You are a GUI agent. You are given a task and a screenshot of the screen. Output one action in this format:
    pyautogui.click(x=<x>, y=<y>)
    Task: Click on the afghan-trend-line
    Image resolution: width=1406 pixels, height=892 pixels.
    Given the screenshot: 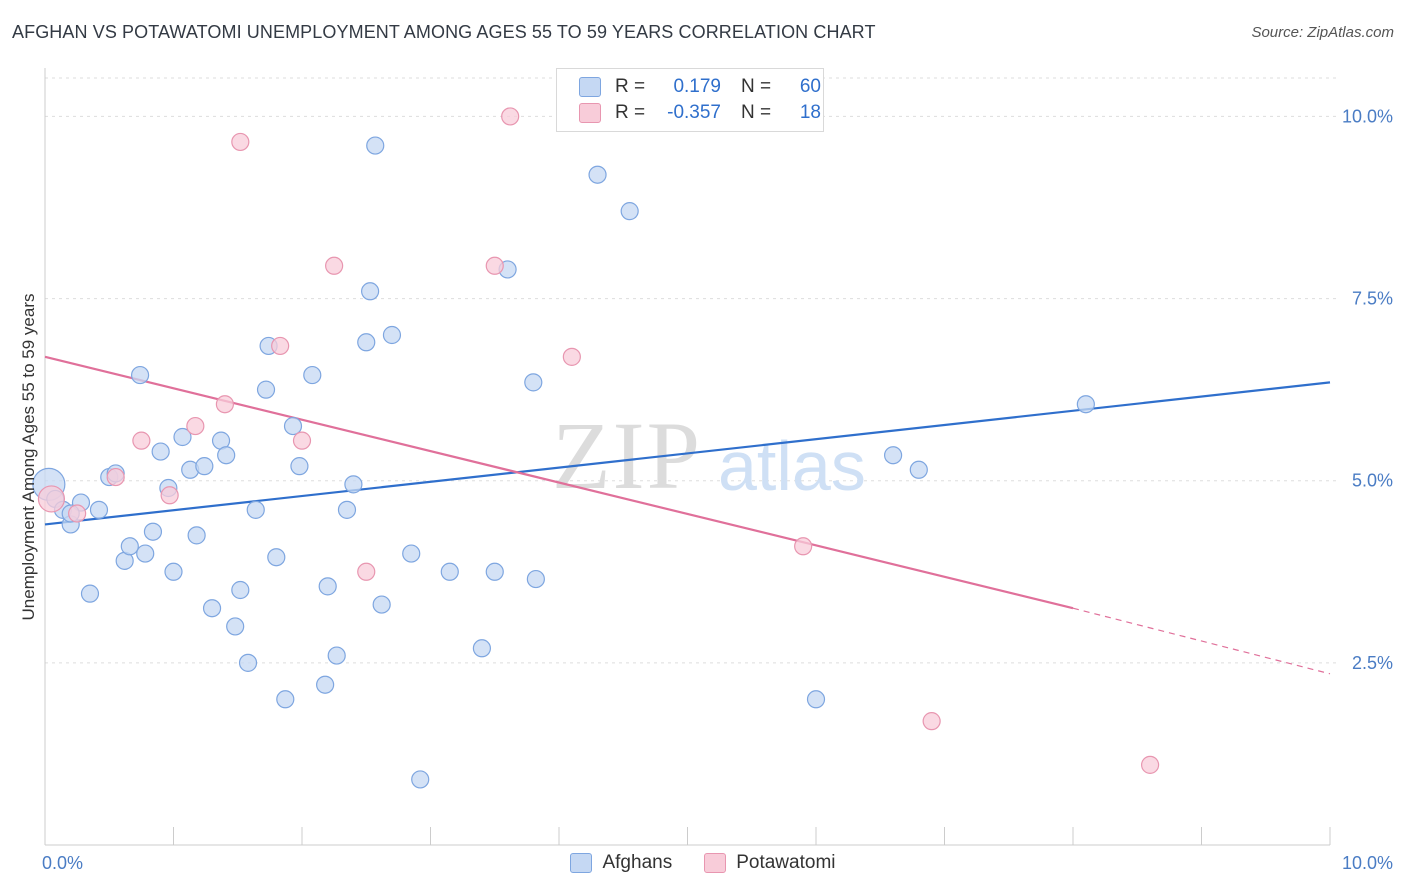 What is the action you would take?
    pyautogui.click(x=687, y=453)
    